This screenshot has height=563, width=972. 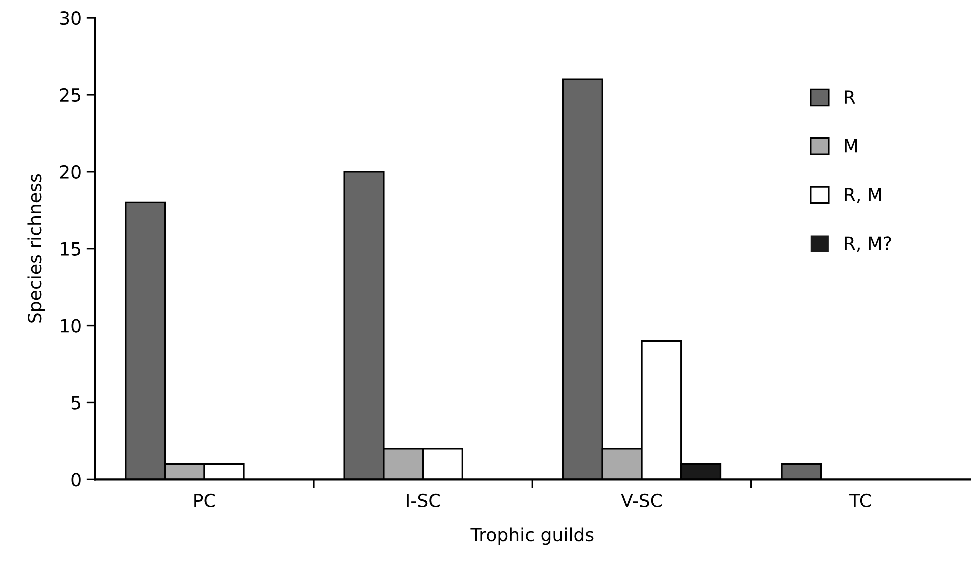 I want to click on legend-label: R, M, so click(x=863, y=196).